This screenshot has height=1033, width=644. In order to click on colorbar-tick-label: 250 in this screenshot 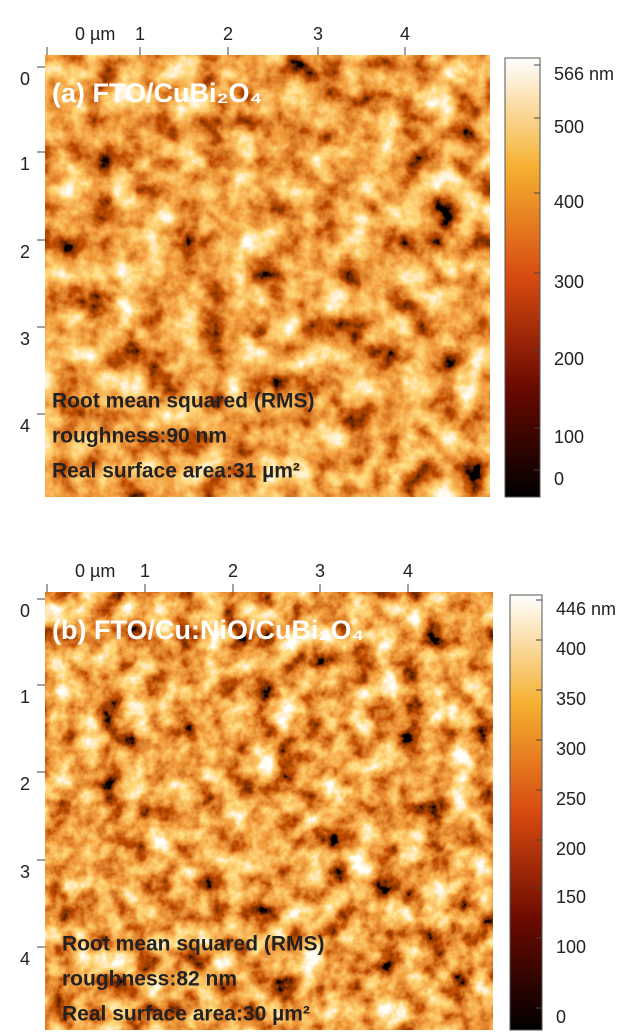, I will do `click(571, 799)`.